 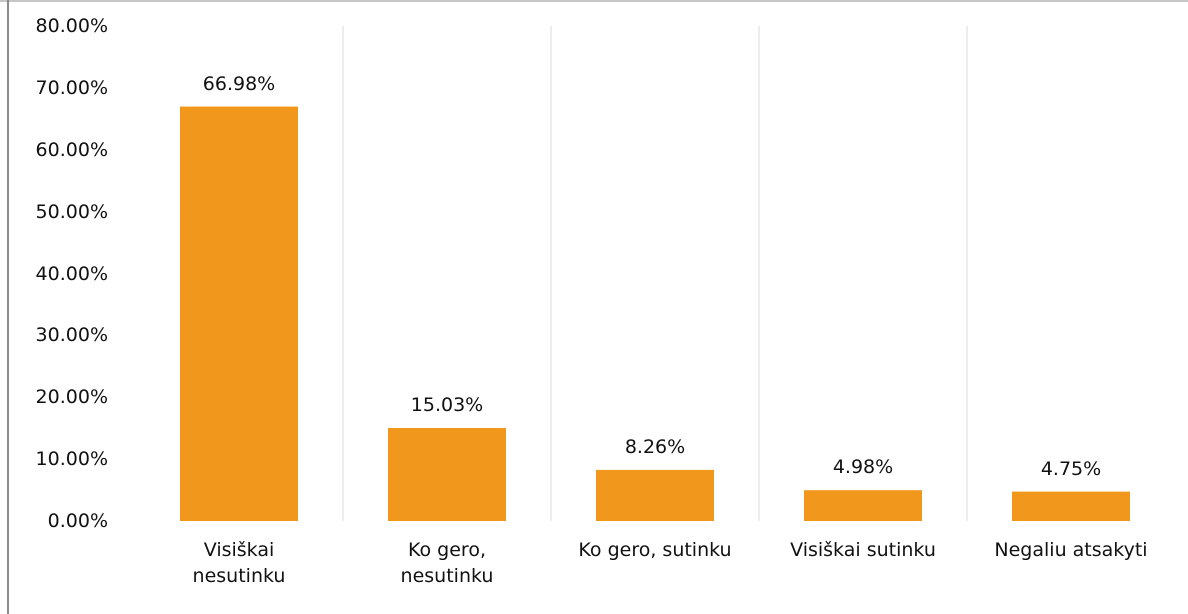 What do you see at coordinates (239, 83) in the screenshot?
I see `data-label: 66.98%` at bounding box center [239, 83].